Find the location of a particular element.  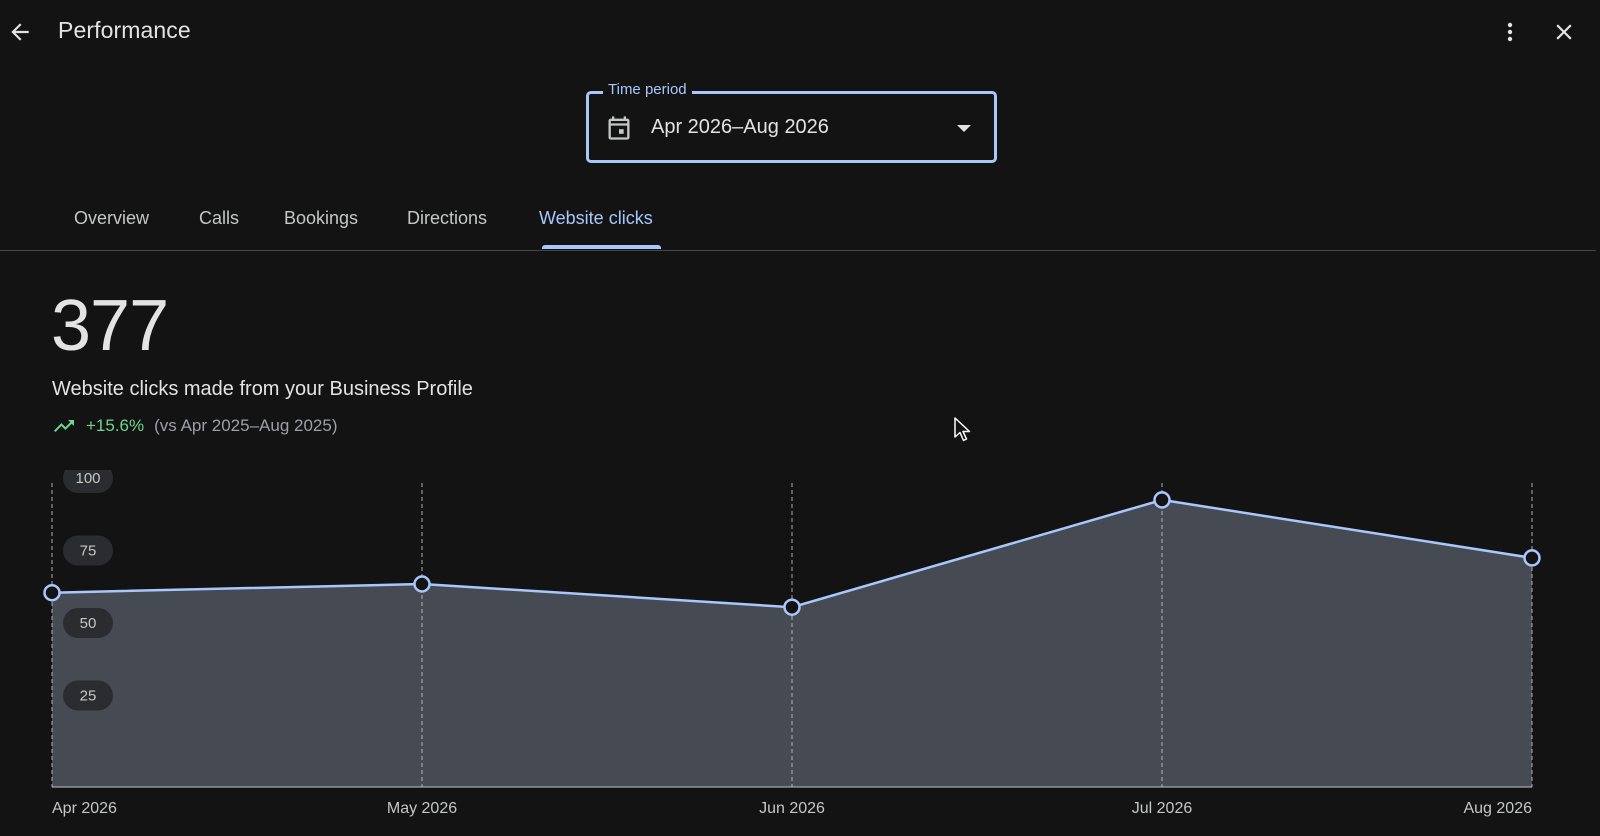

top-app-bar: Performance is located at coordinates (800, 32).